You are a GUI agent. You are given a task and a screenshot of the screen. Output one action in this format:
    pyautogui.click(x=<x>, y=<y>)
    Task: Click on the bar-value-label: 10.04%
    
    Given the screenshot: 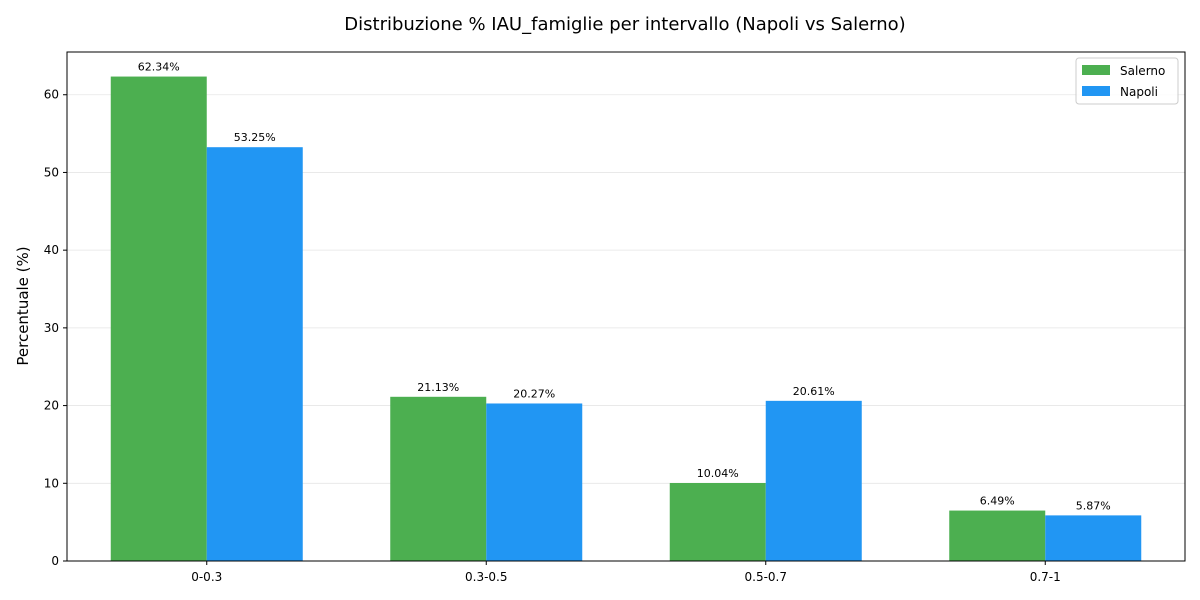 What is the action you would take?
    pyautogui.click(x=718, y=473)
    